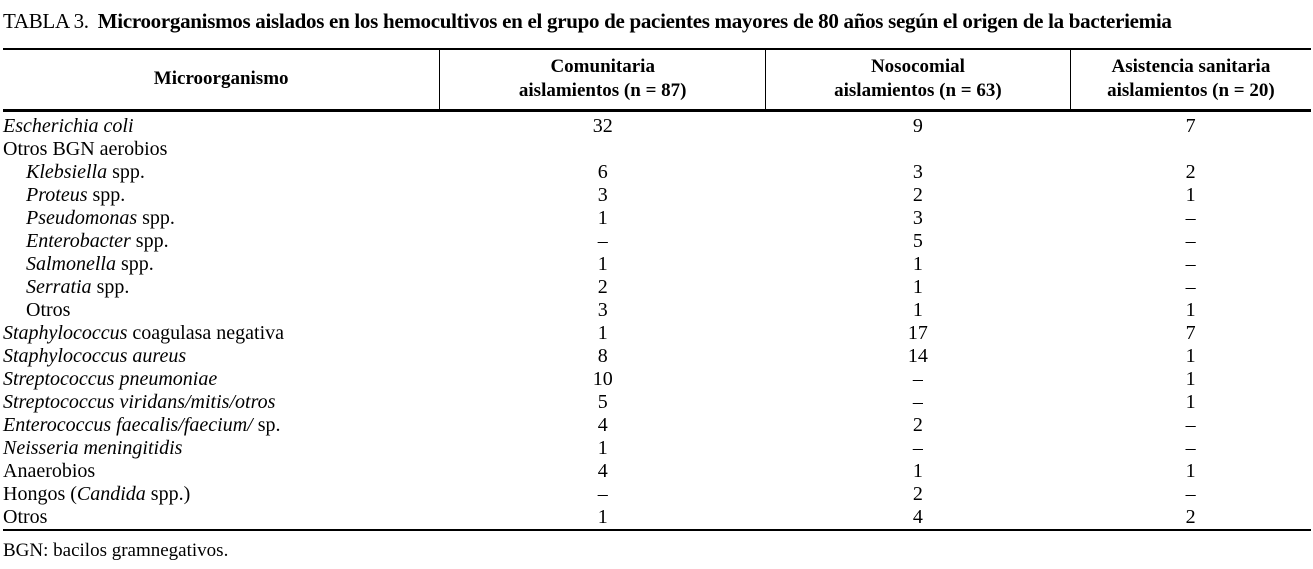 Image resolution: width=1313 pixels, height=569 pixels. What do you see at coordinates (602, 379) in the screenshot?
I see `isolate-count-cell: 10` at bounding box center [602, 379].